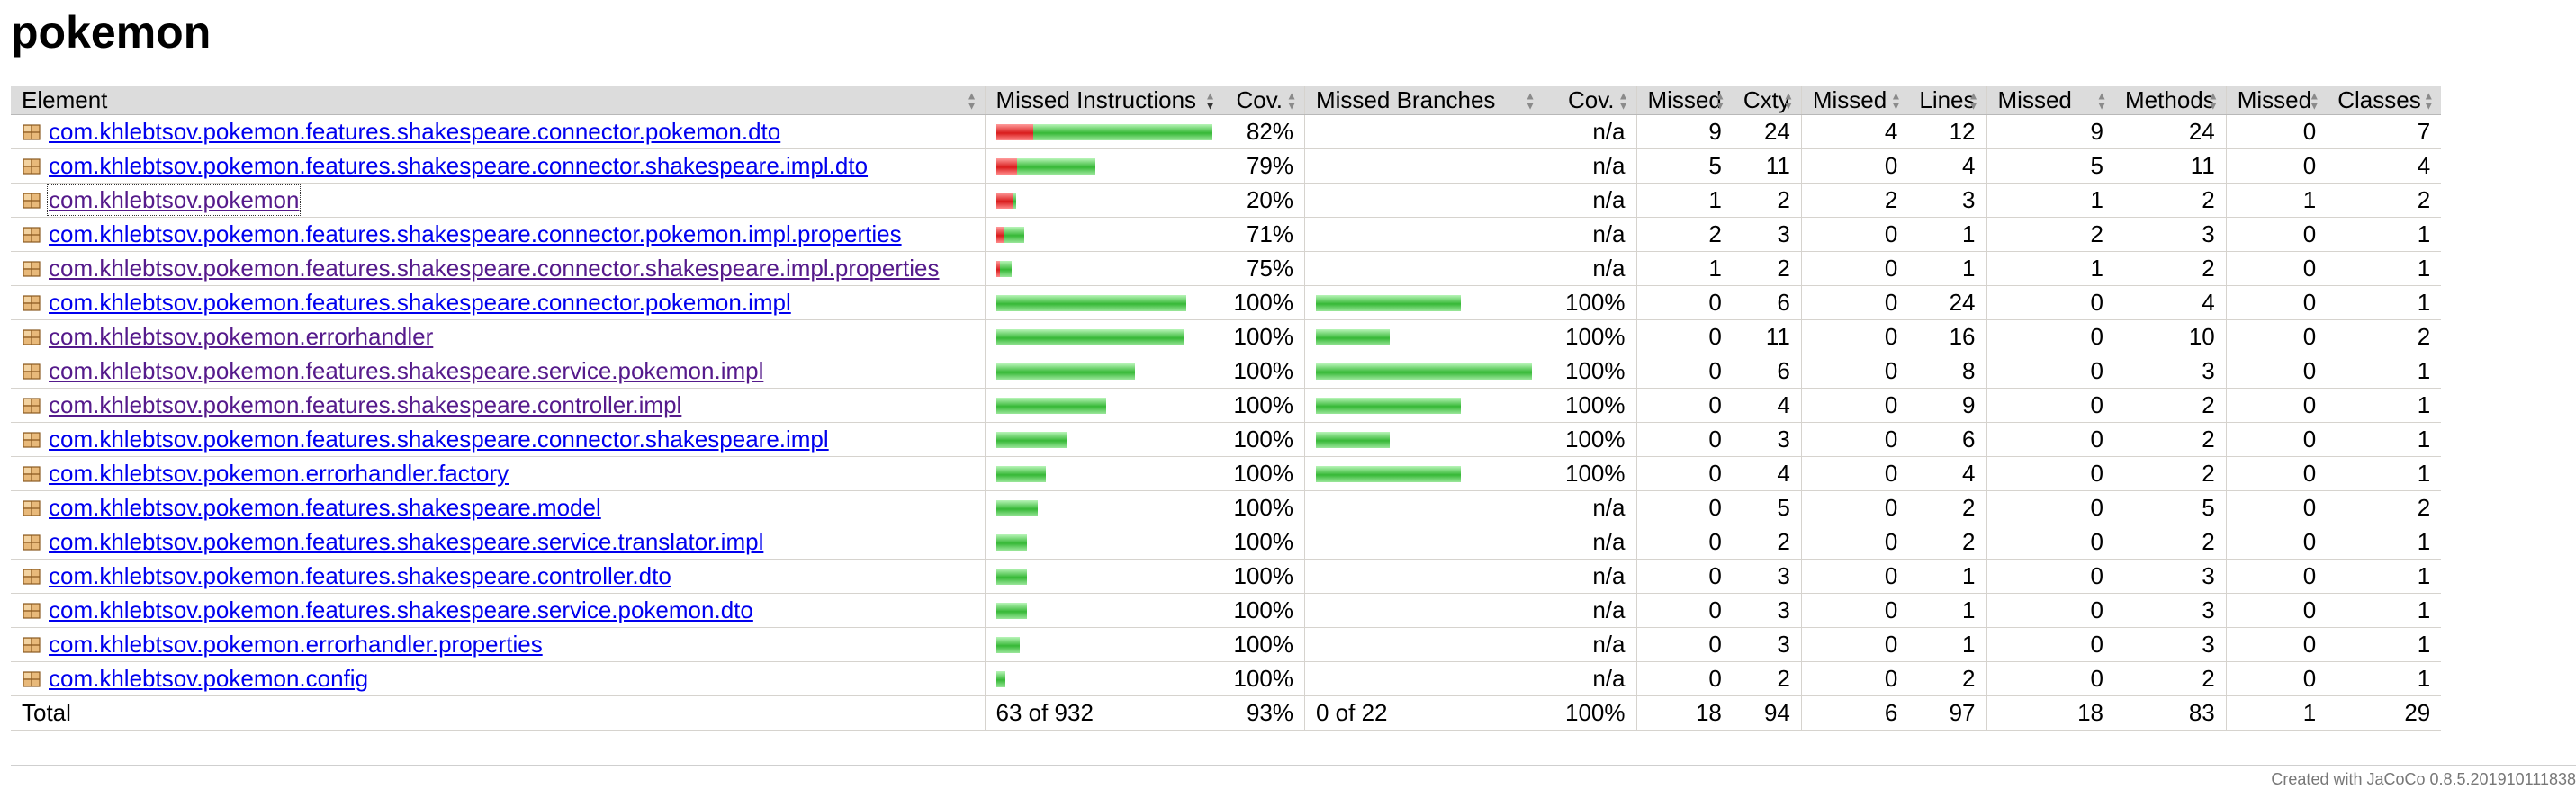  I want to click on instr-coverage: 75%, so click(1263, 268).